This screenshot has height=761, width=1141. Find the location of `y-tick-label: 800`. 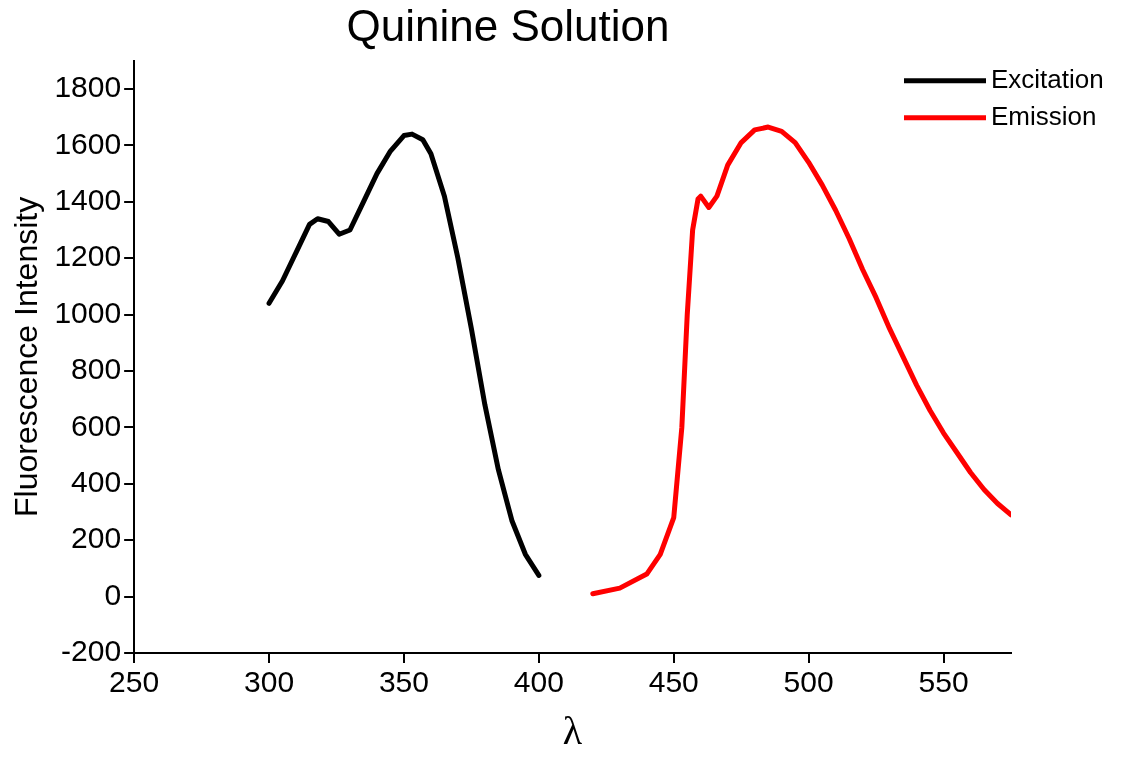

y-tick-label: 800 is located at coordinates (96, 369).